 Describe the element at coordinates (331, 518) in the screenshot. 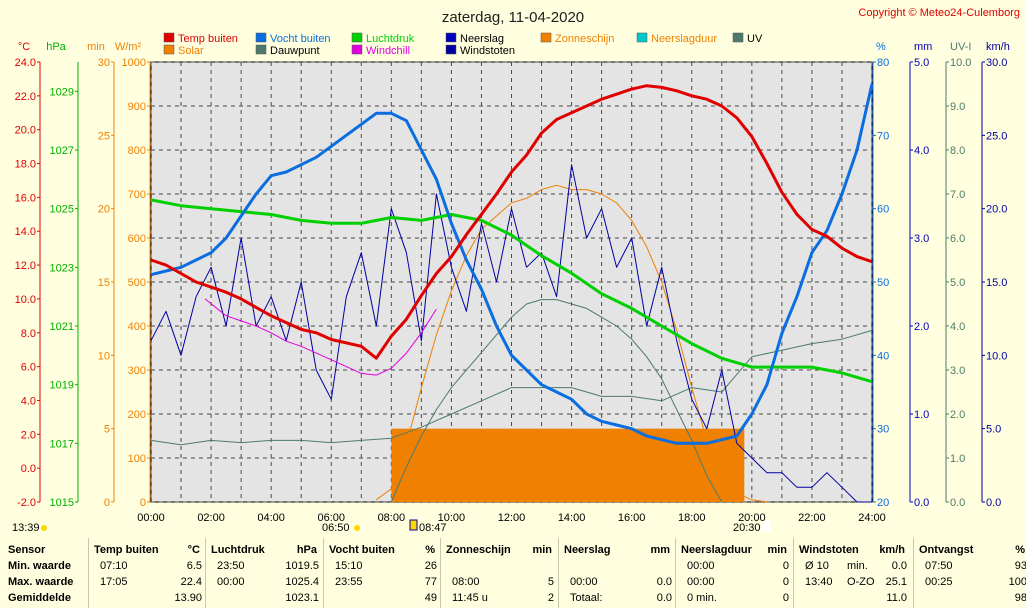

I see `x-tick-label: 06:00` at that location.